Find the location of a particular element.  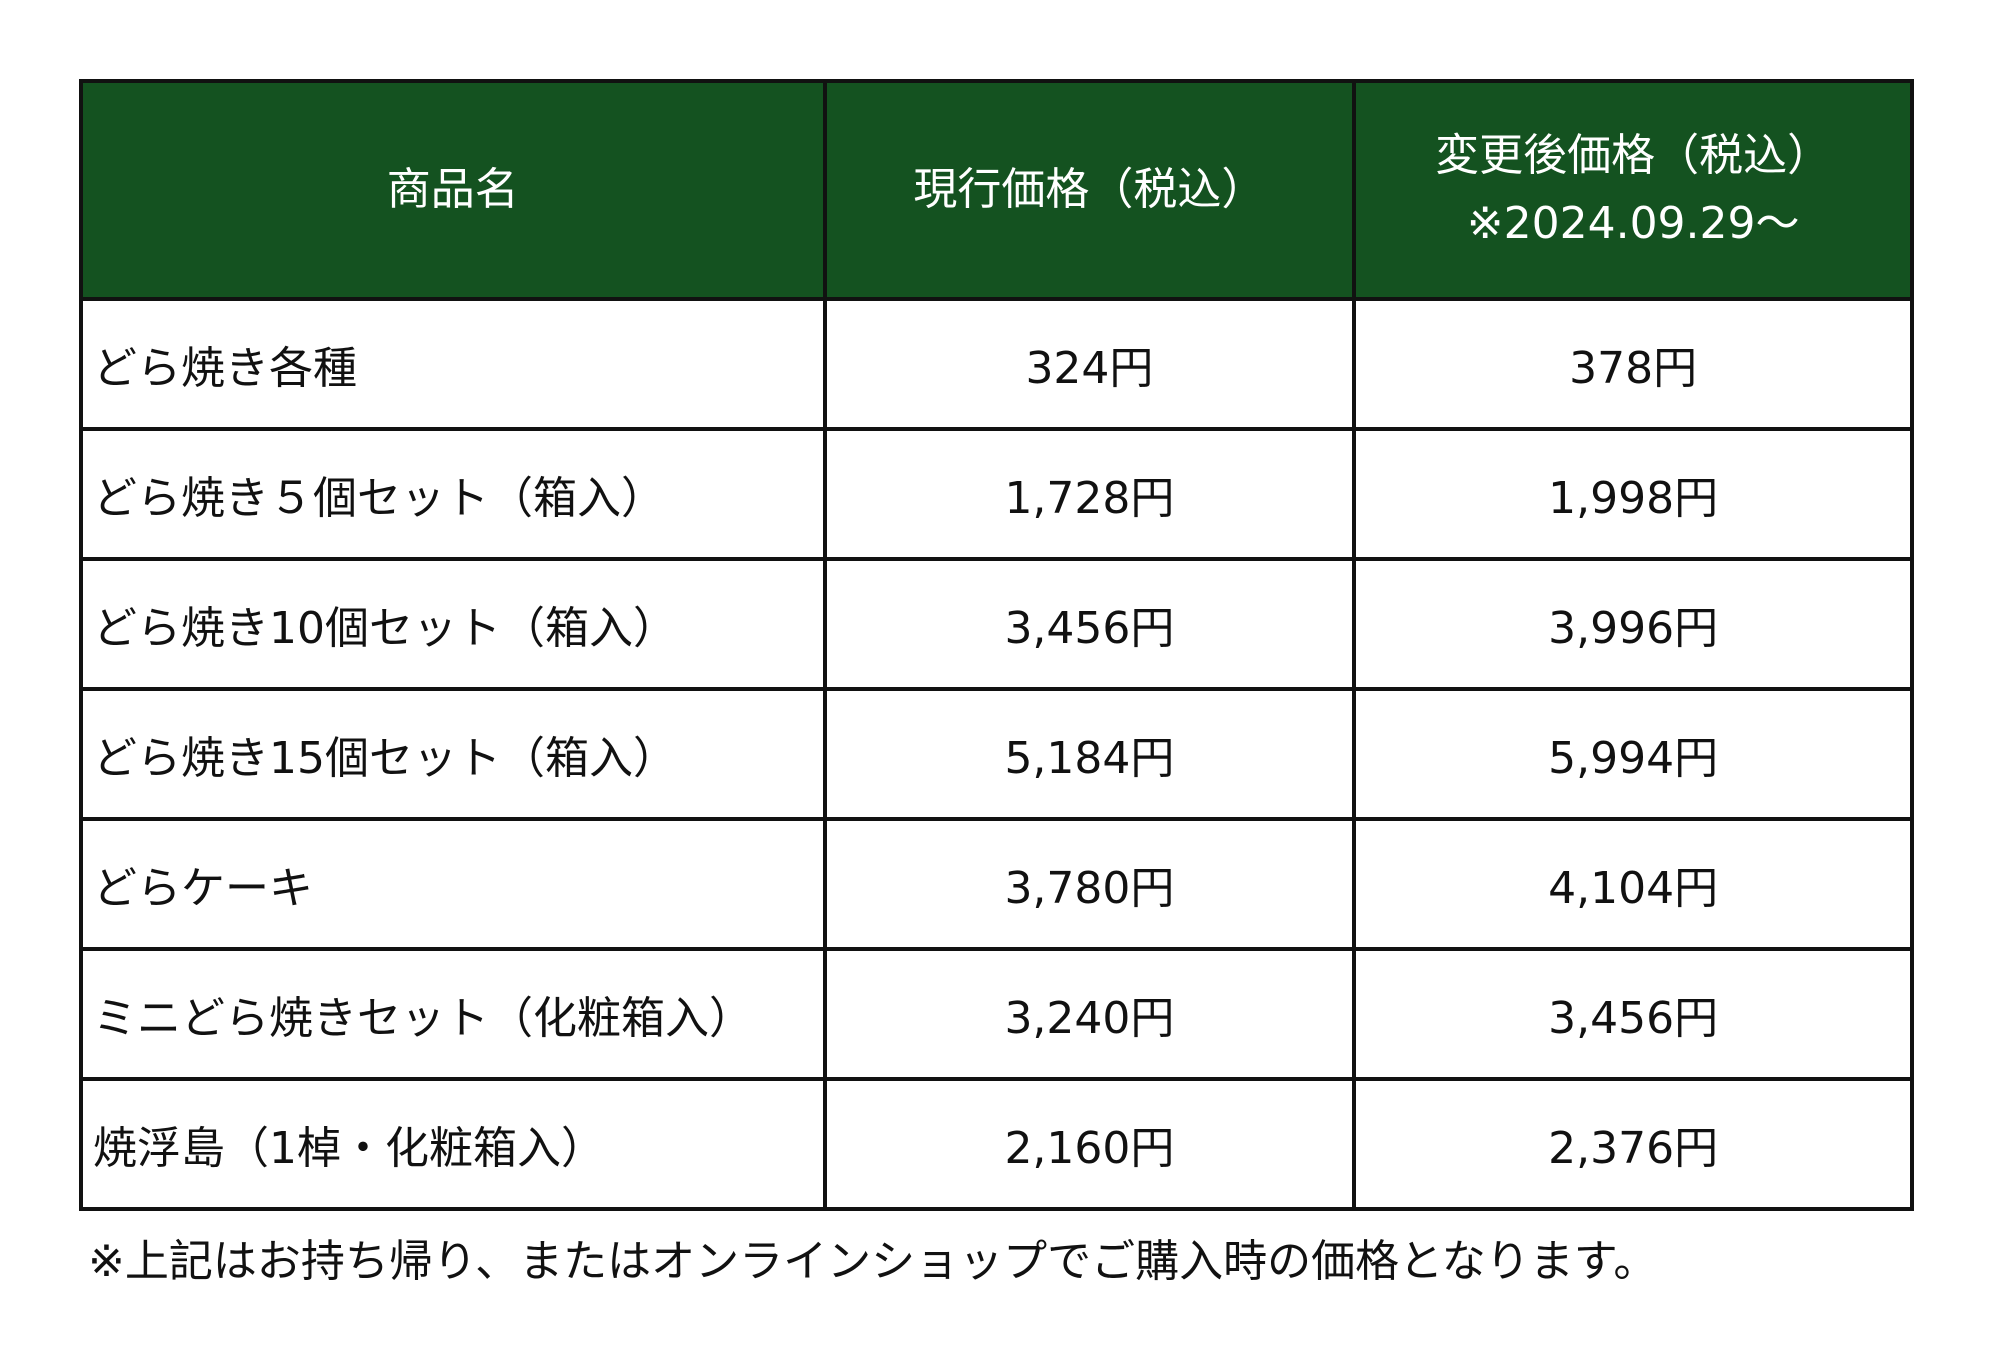

new-price-cell: 3,996円 is located at coordinates (1633, 624).